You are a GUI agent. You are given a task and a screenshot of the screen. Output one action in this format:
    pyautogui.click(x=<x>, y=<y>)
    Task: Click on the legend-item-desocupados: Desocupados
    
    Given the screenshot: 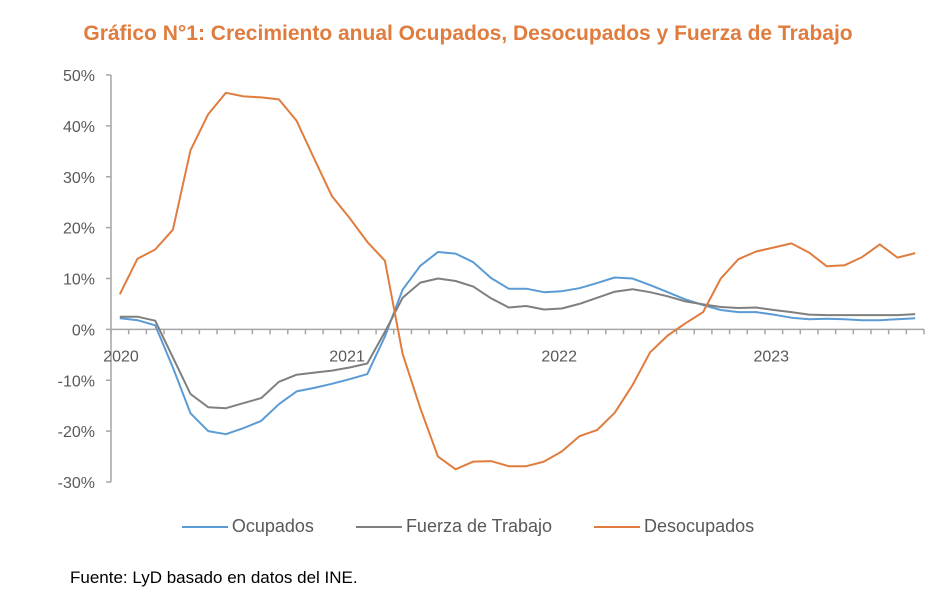 What is the action you would take?
    pyautogui.click(x=674, y=526)
    